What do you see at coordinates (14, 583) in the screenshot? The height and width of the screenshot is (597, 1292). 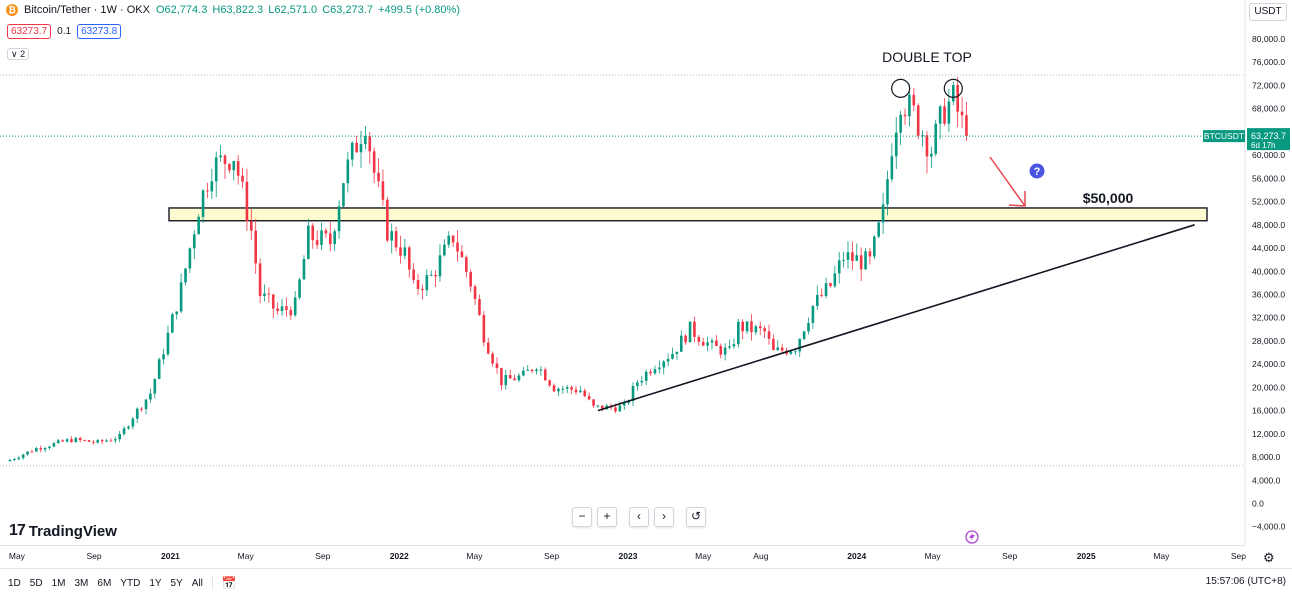 I see `range-button-1d: 1D` at bounding box center [14, 583].